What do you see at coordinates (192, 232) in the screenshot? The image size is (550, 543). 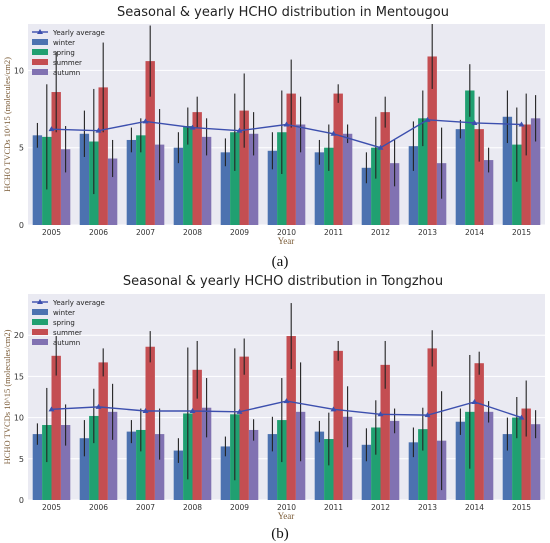 I see `x-tick-label: 2008` at bounding box center [192, 232].